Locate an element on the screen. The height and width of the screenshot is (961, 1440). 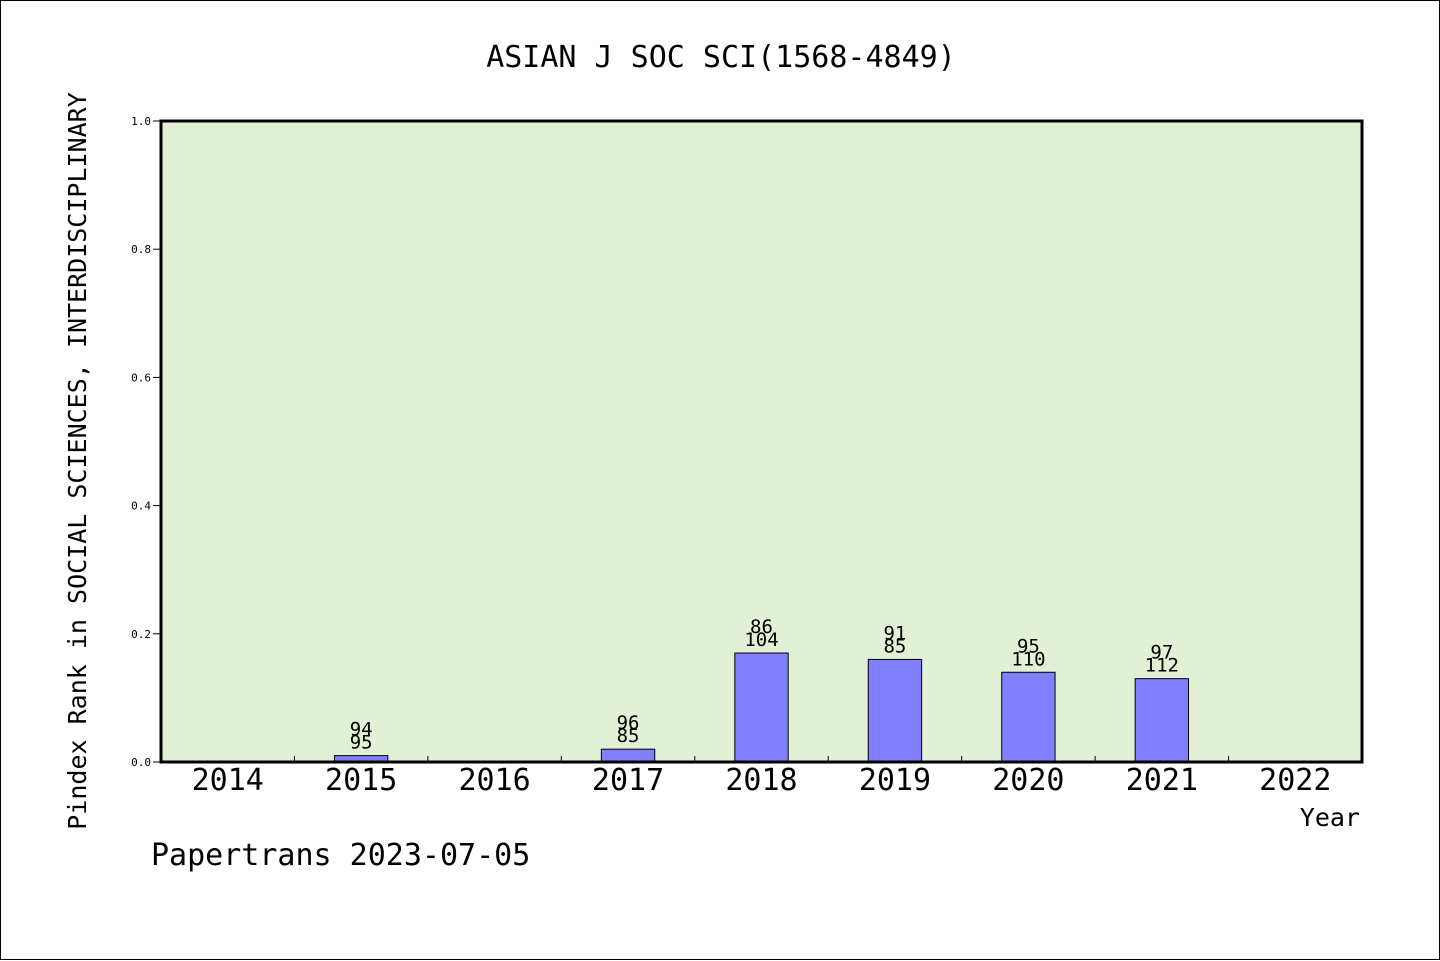
x-axis-label: Year is located at coordinates (1330, 817).